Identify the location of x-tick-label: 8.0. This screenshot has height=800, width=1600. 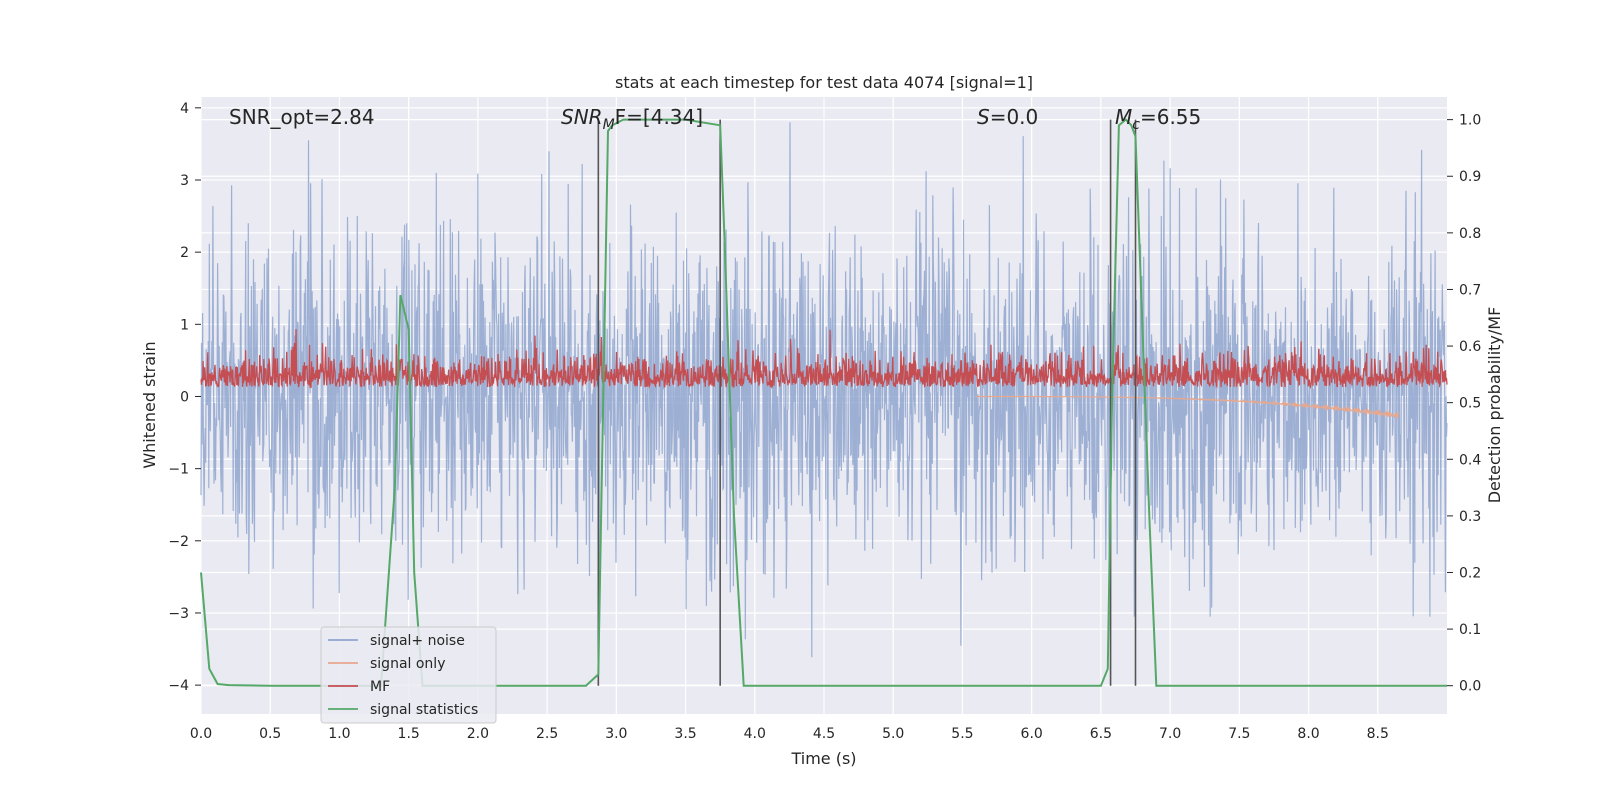
(1308, 734).